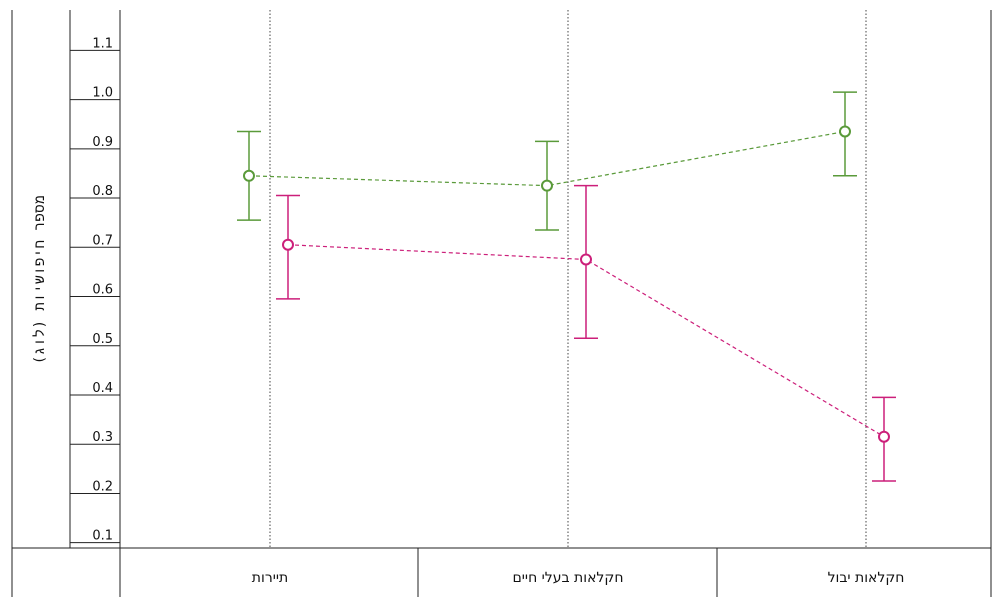  Describe the element at coordinates (866, 578) in the screenshot. I see `x-tick-label: חקלאות יבול` at that location.